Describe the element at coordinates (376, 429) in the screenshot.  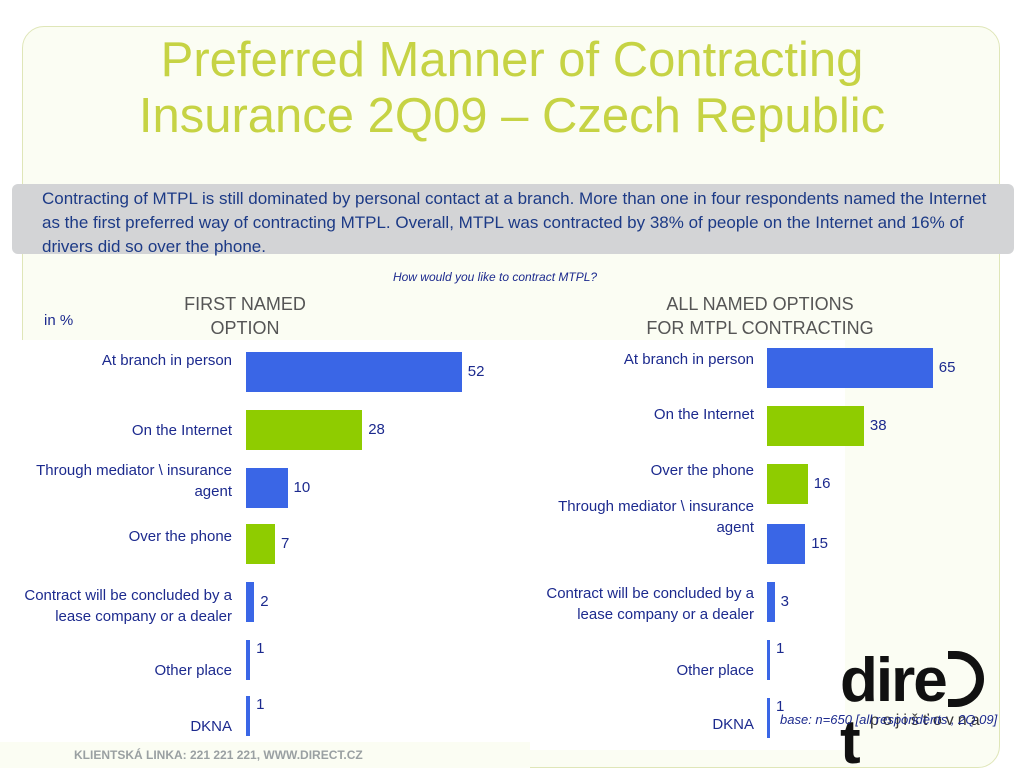
I see `value-label: 28` at that location.